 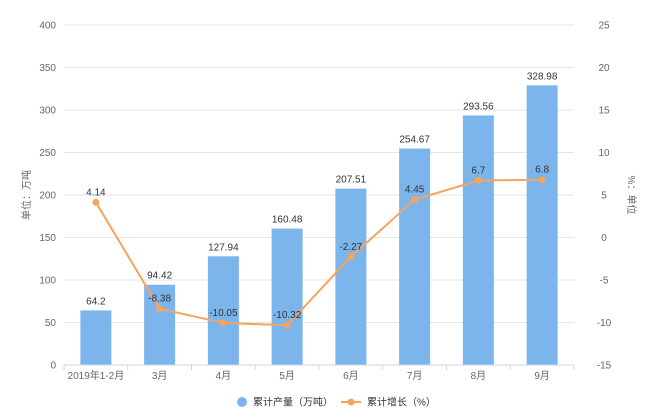 What do you see at coordinates (96, 192) in the screenshot?
I see `line-value-label: 4.14` at bounding box center [96, 192].